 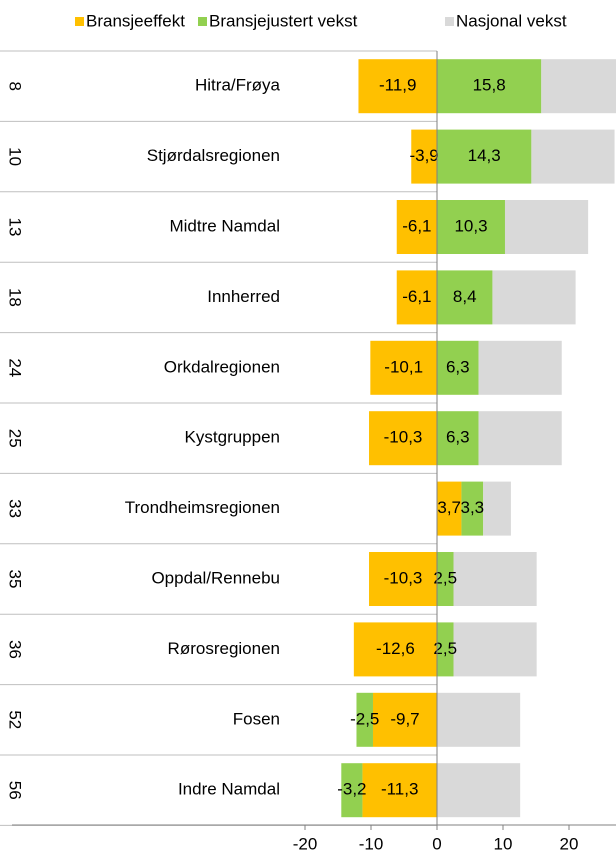 I want to click on category-label: Stjørdalsregionen, so click(x=213, y=155).